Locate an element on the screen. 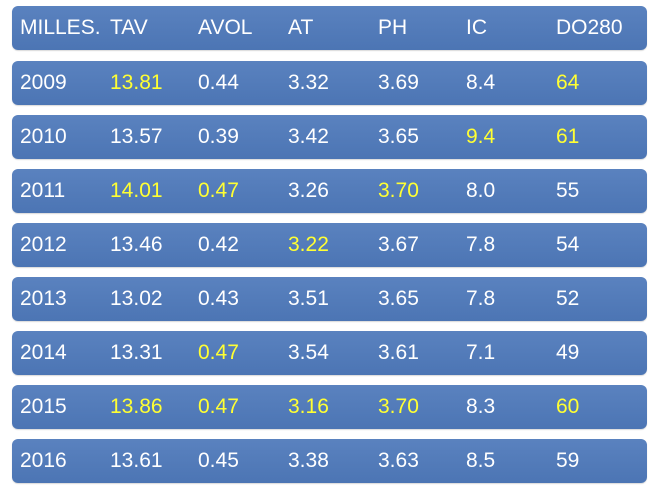 Image resolution: width=652 pixels, height=494 pixels. header-cell-tav: TAV is located at coordinates (129, 27).